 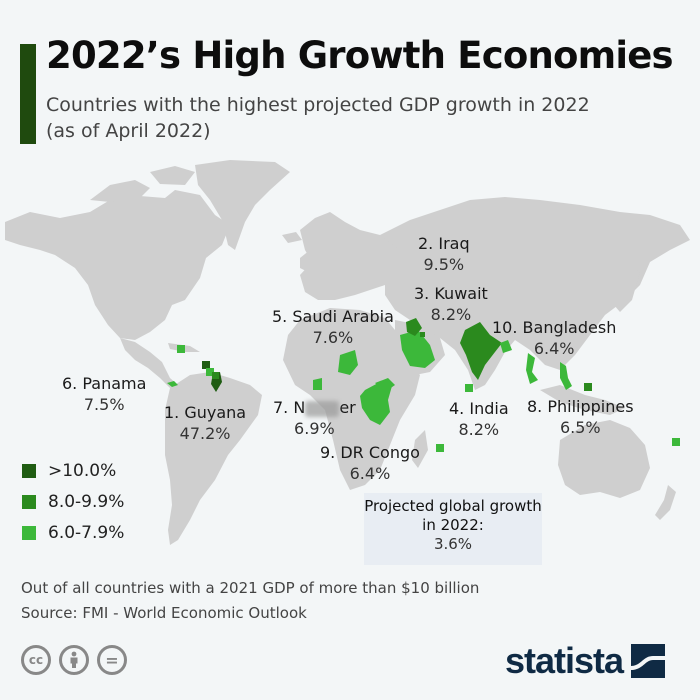 I want to click on country-name: 9. DR Congo, so click(x=370, y=452).